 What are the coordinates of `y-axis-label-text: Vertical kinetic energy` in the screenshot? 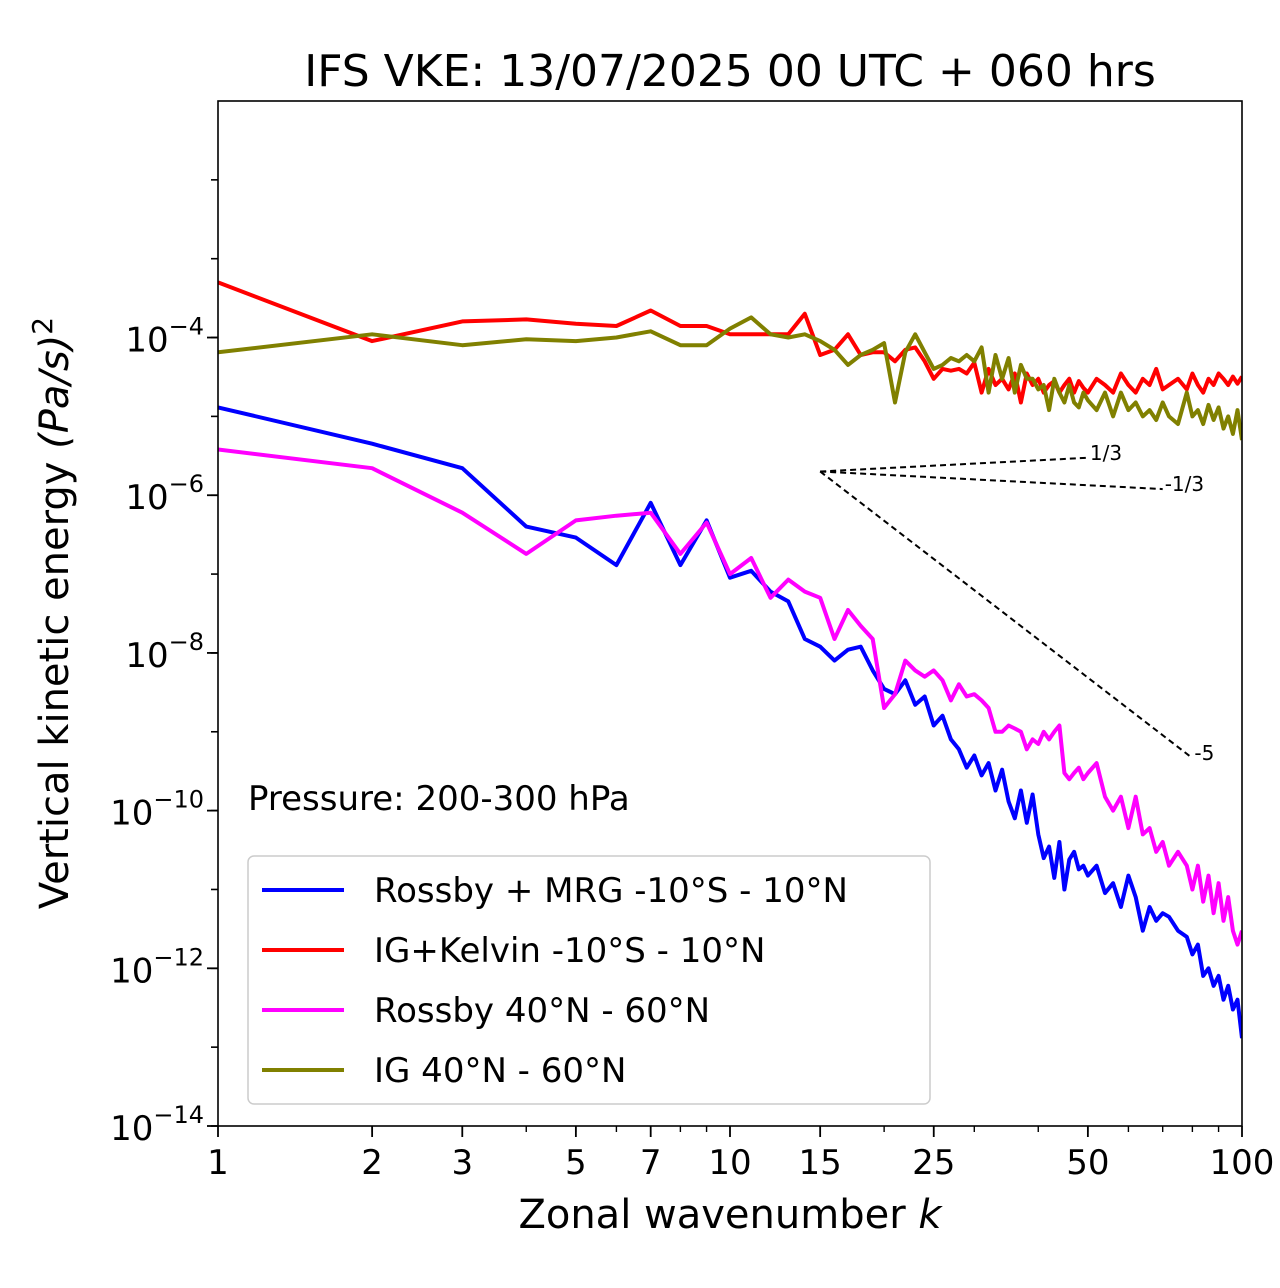 It's located at (55, 679).